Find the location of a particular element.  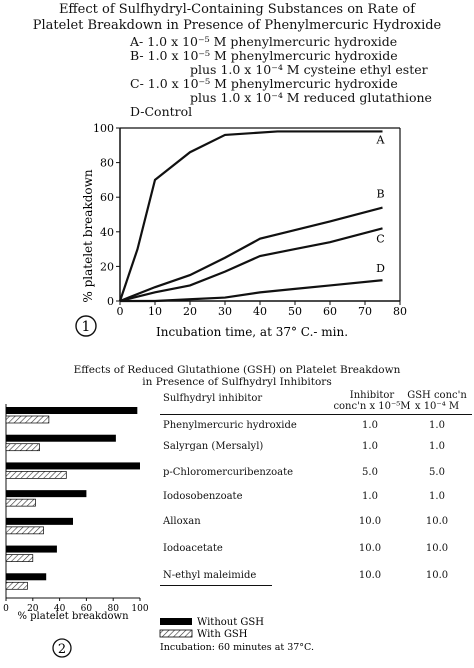

table-cell-inhibitor: Salyrgan (Mersalyl) is located at coordinates (213, 446).